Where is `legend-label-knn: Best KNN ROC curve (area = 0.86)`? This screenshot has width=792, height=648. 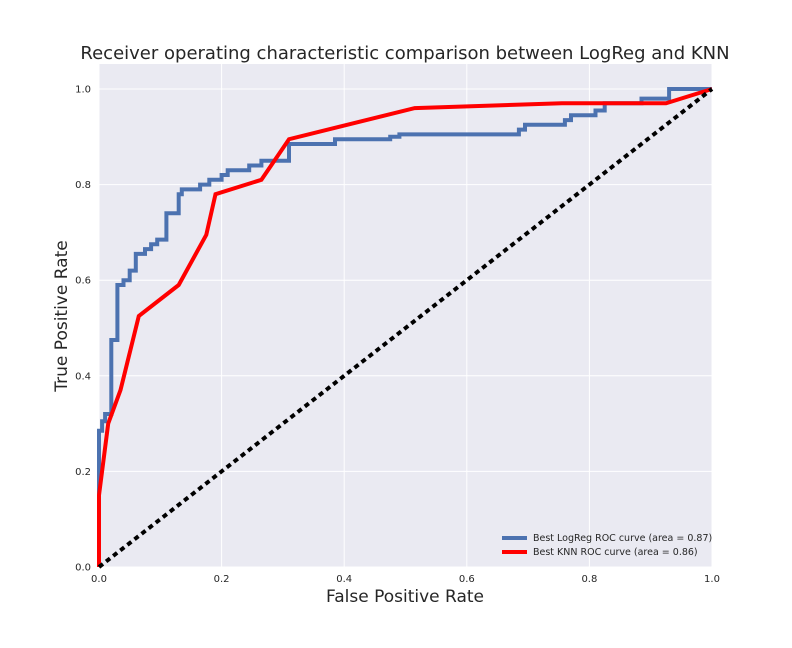
legend-label-knn: Best KNN ROC curve (area = 0.86) is located at coordinates (615, 552).